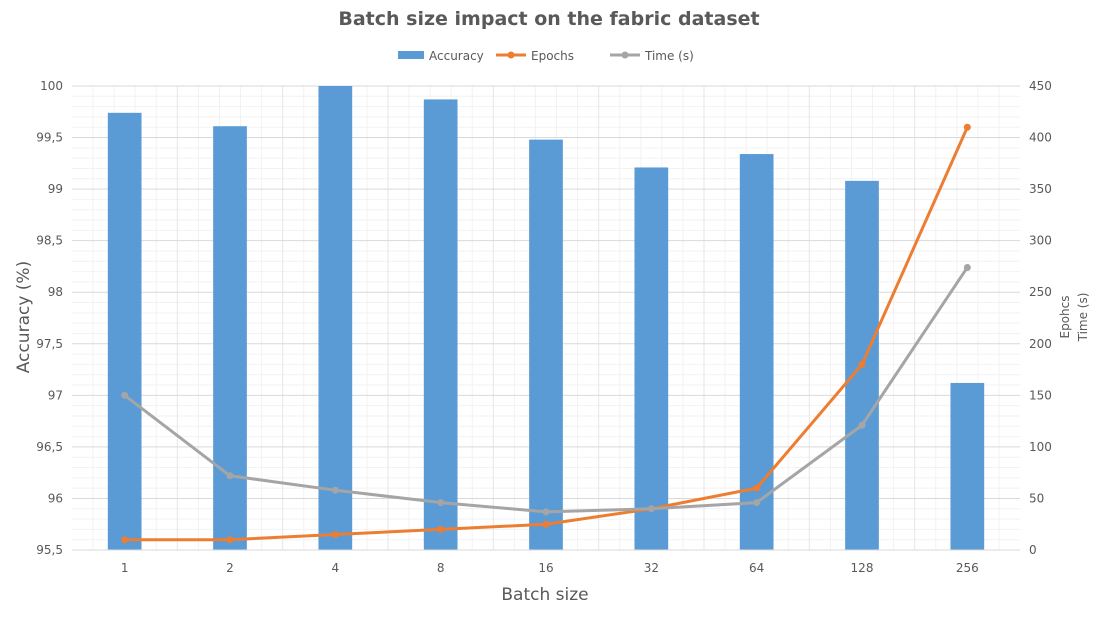  I want to click on x-tick-label: 128, so click(862, 568).